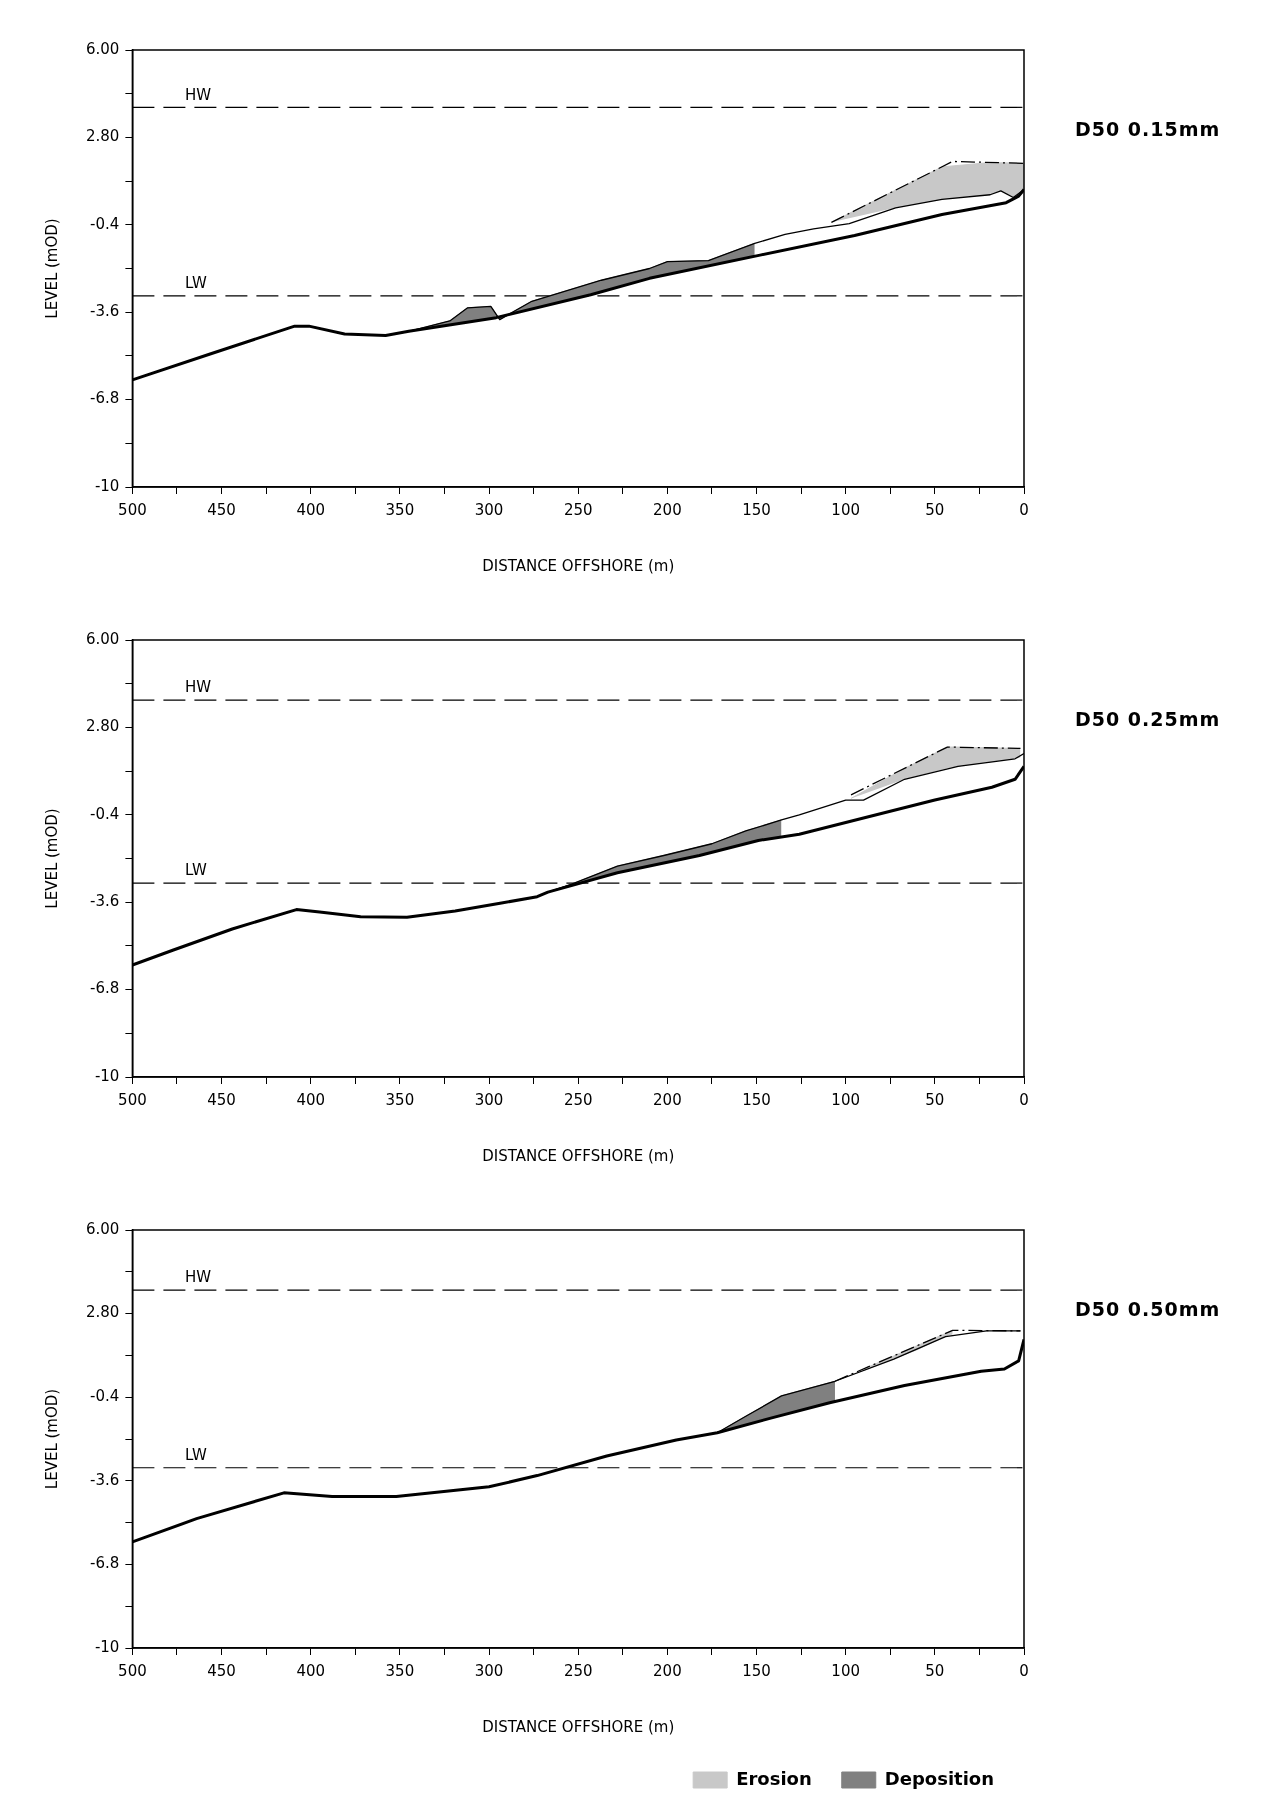  Describe the element at coordinates (939, 1778) in the screenshot. I see `legend-label: Deposition` at that location.